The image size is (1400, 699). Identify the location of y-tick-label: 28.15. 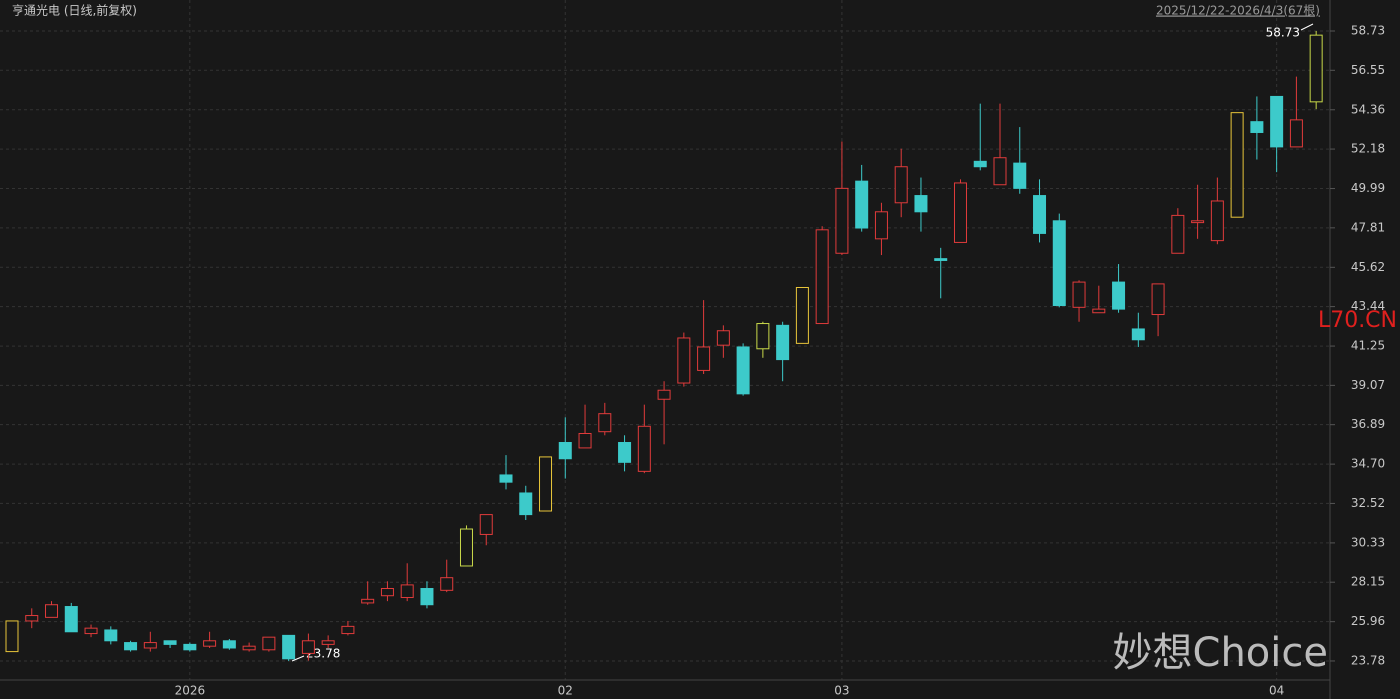
(1368, 582).